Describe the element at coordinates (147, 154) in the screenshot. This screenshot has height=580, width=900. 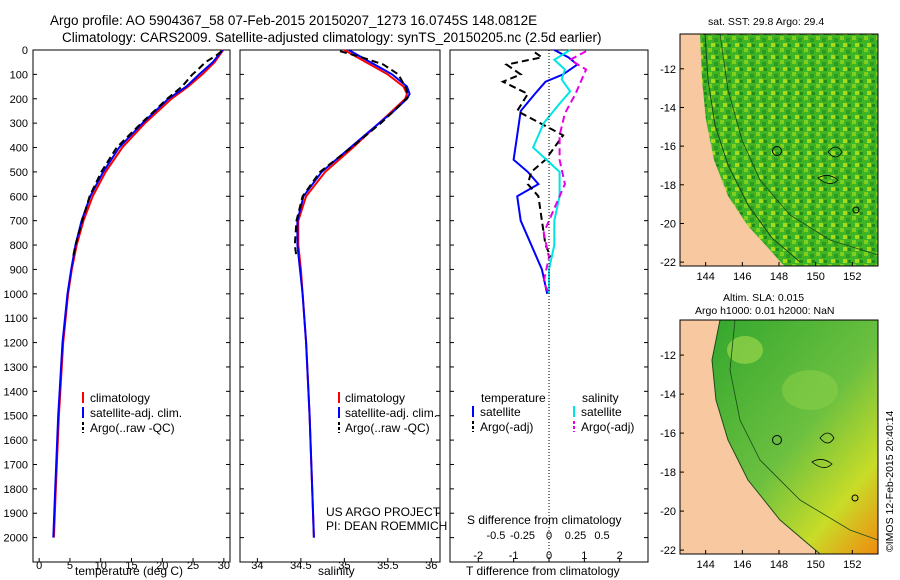
I see `series-line-argo-raw-qc-` at that location.